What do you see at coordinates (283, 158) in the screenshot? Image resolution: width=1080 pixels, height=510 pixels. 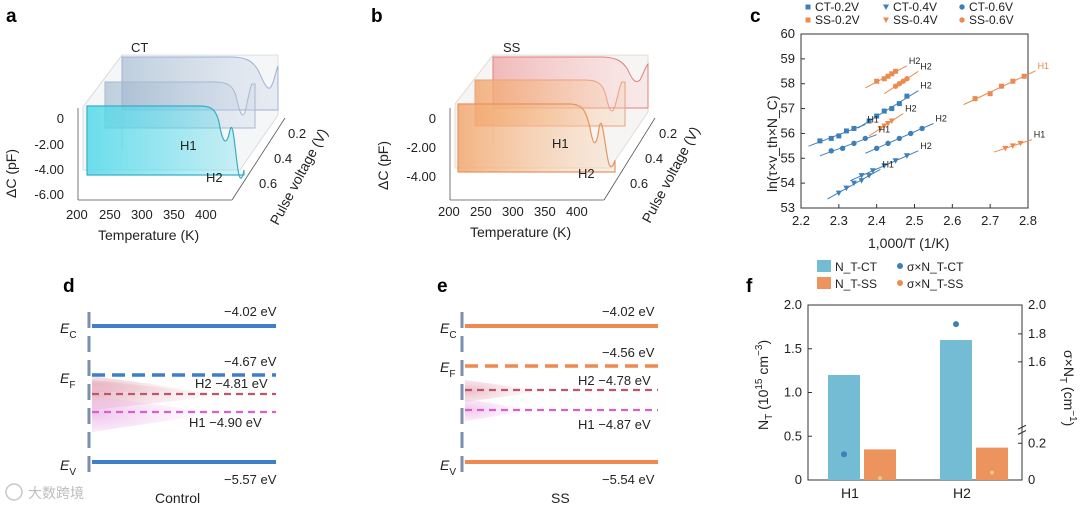 I see `panel-a-ztick: 0.4` at bounding box center [283, 158].